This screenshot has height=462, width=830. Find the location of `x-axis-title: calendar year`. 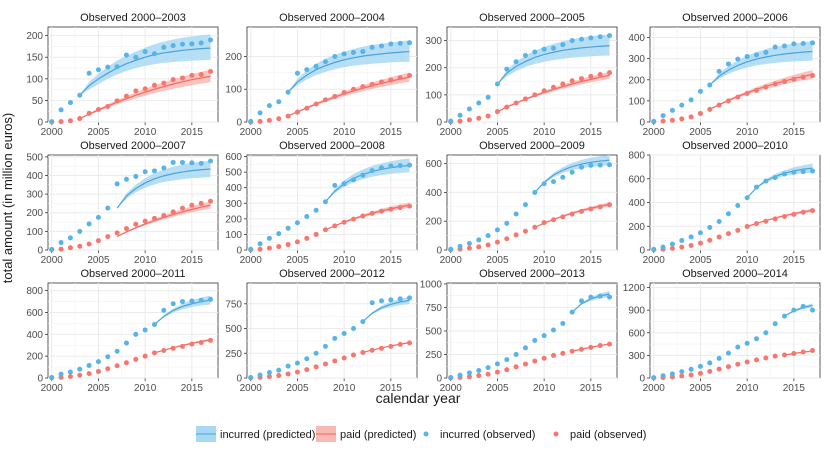

x-axis-title: calendar year is located at coordinates (418, 398).